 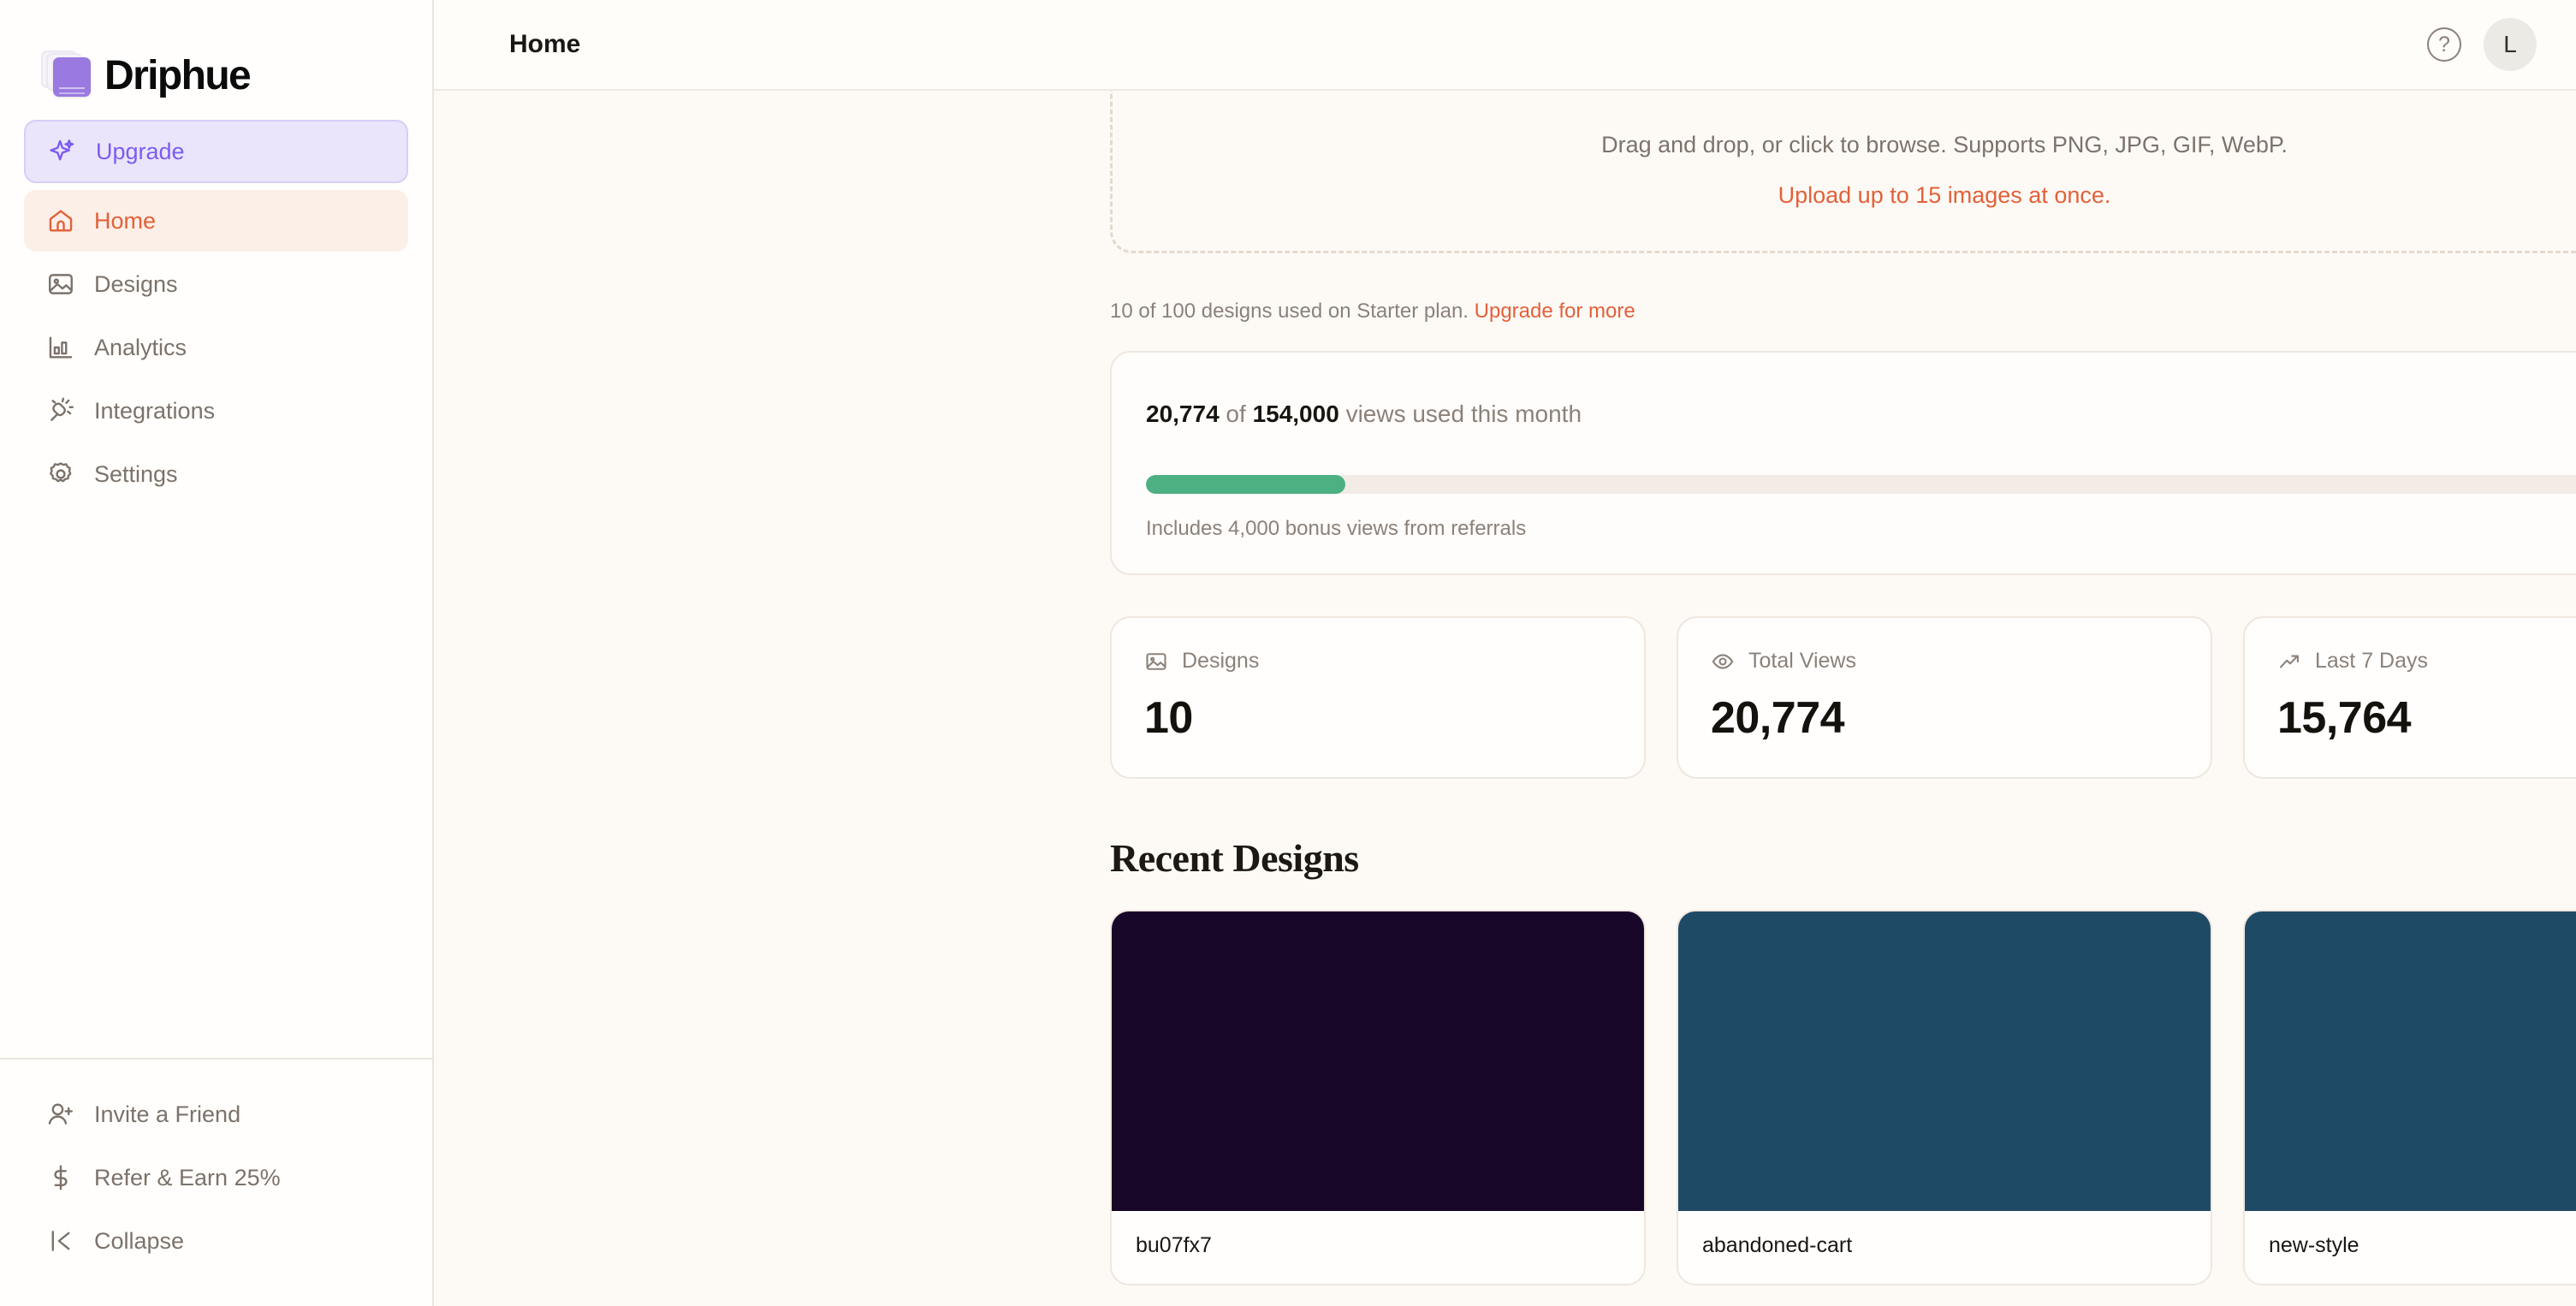 I want to click on sidebar-footer: Invite a Friend Refer & Earn 25%, so click(x=216, y=1182).